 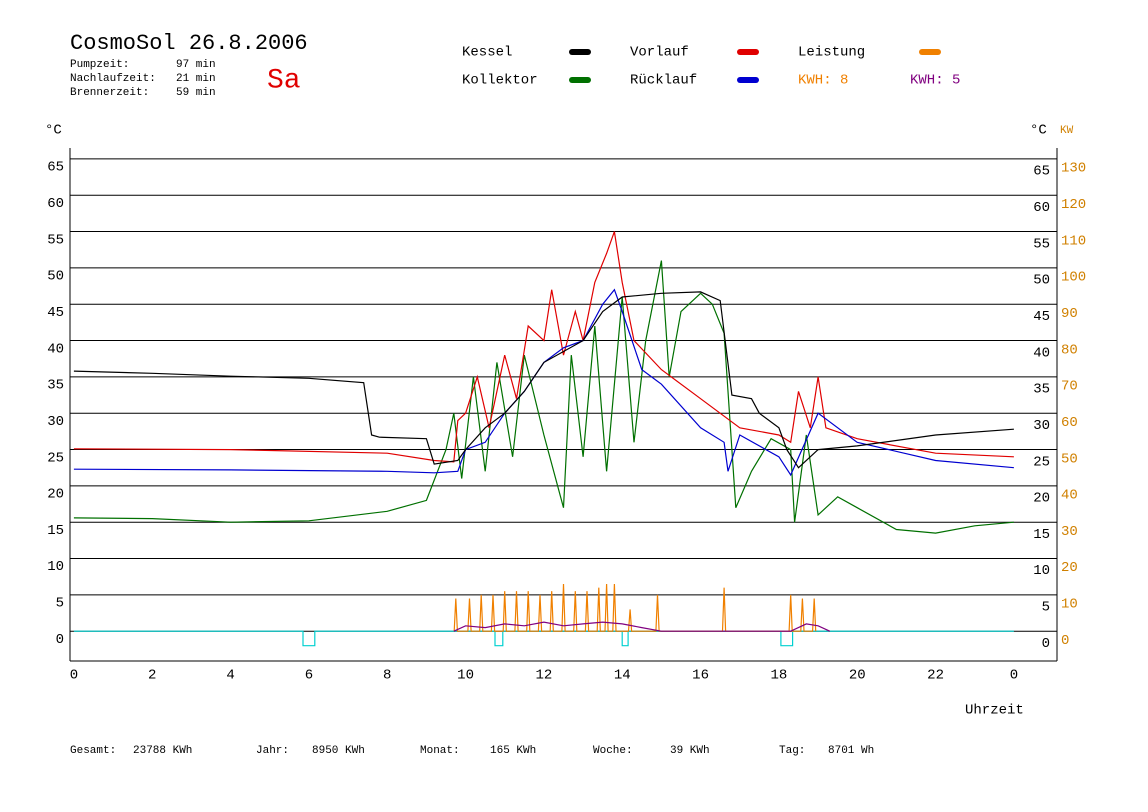 I want to click on x-axis-label: Uhrzeit, so click(x=994, y=711).